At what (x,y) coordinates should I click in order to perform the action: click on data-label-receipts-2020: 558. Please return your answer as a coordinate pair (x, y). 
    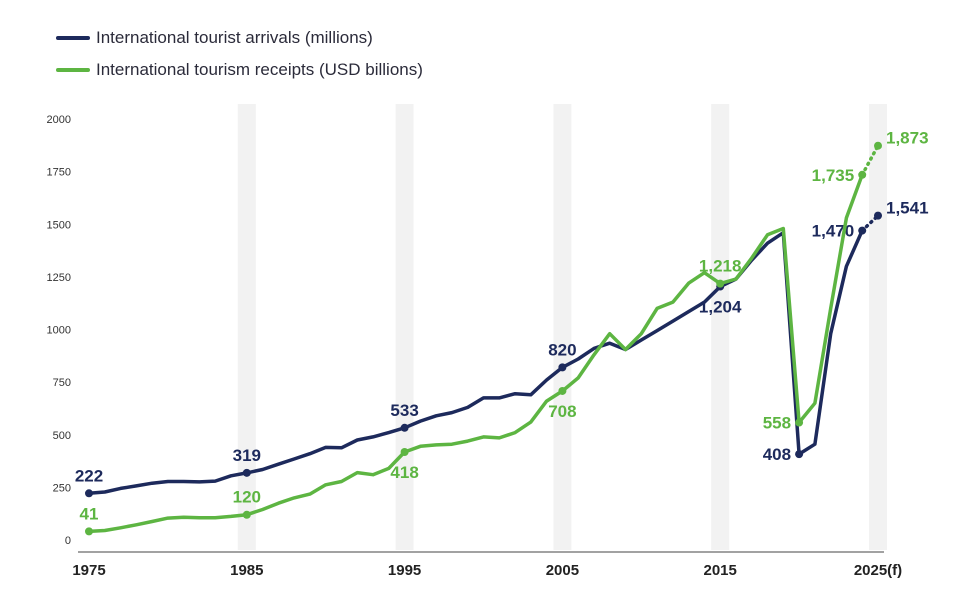
    Looking at the image, I should click on (777, 423).